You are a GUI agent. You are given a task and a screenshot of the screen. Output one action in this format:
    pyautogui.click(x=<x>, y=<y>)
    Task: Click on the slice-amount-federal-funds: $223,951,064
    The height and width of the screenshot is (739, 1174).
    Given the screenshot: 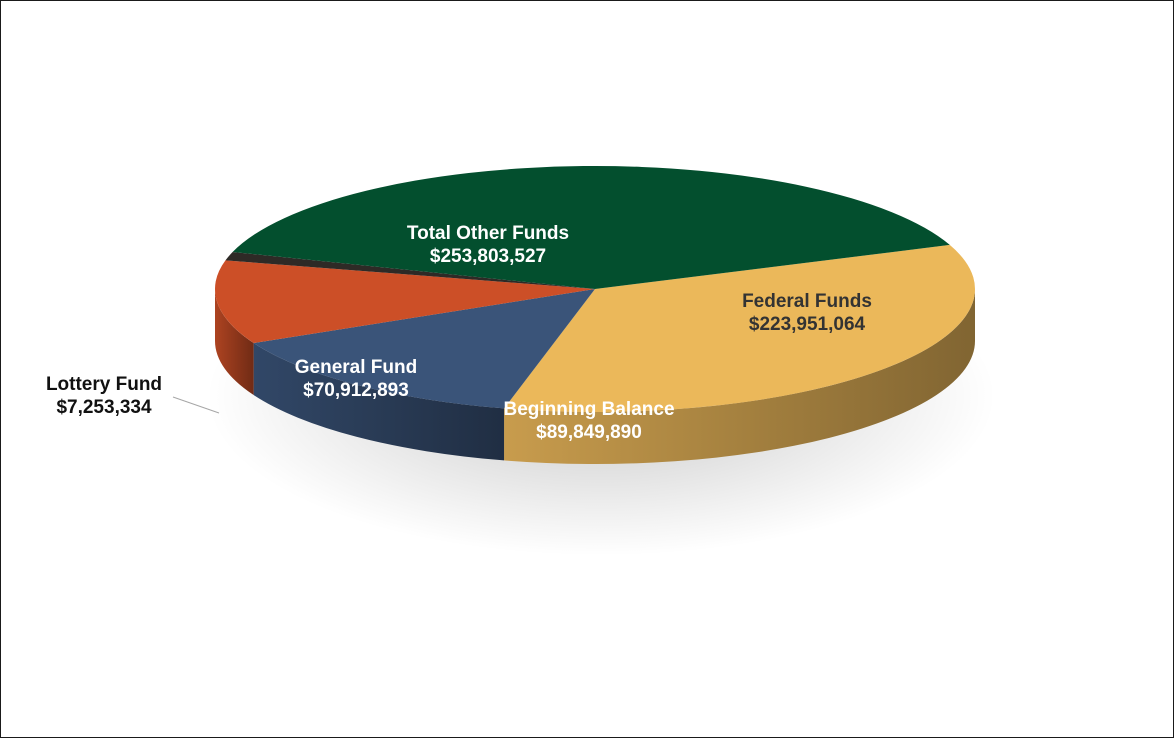 What is the action you would take?
    pyautogui.click(x=807, y=324)
    